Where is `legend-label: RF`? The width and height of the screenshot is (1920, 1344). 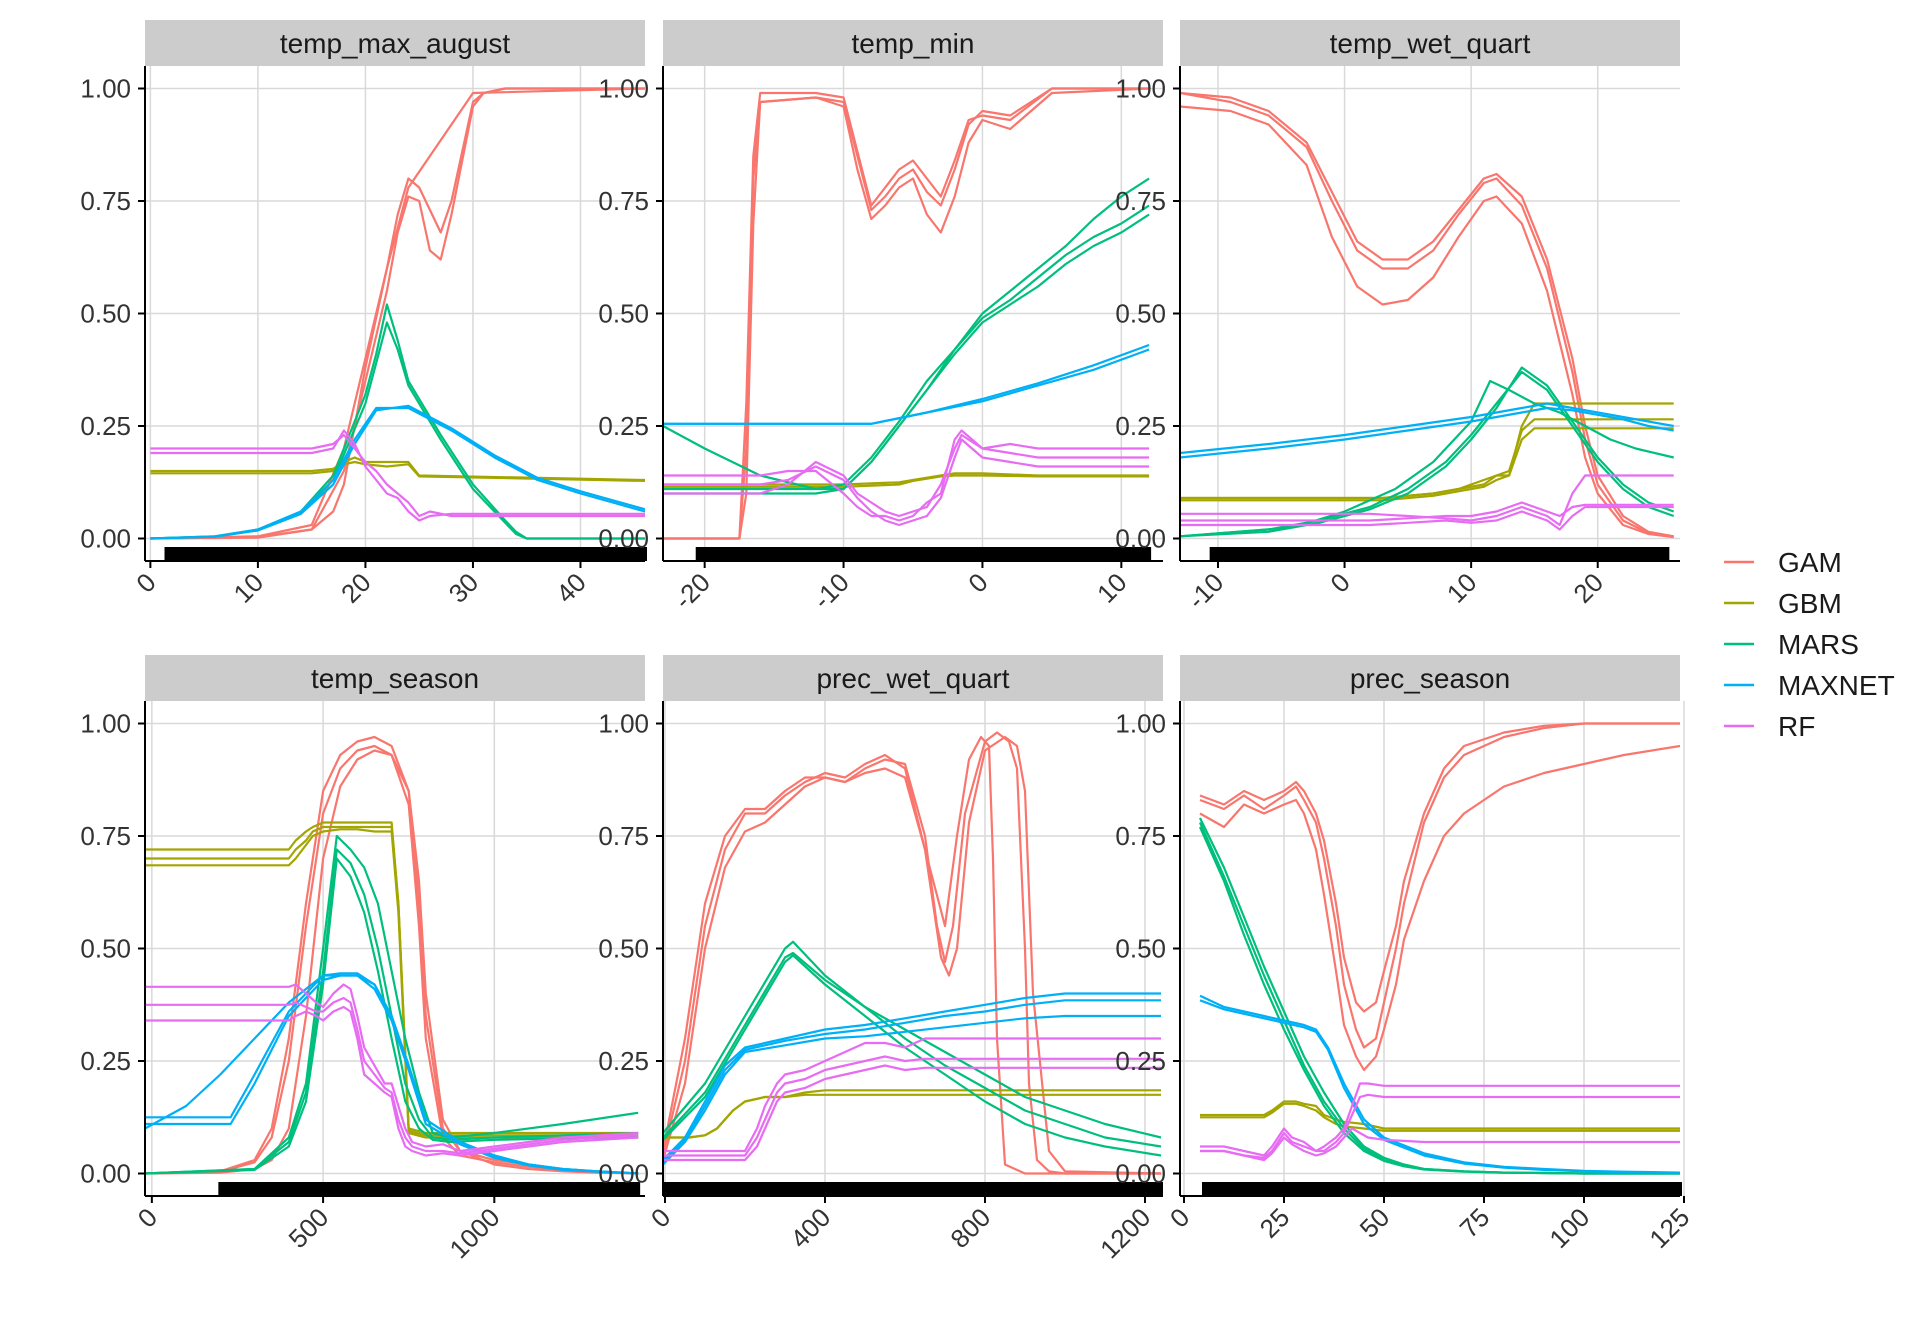 legend-label: RF is located at coordinates (1796, 726).